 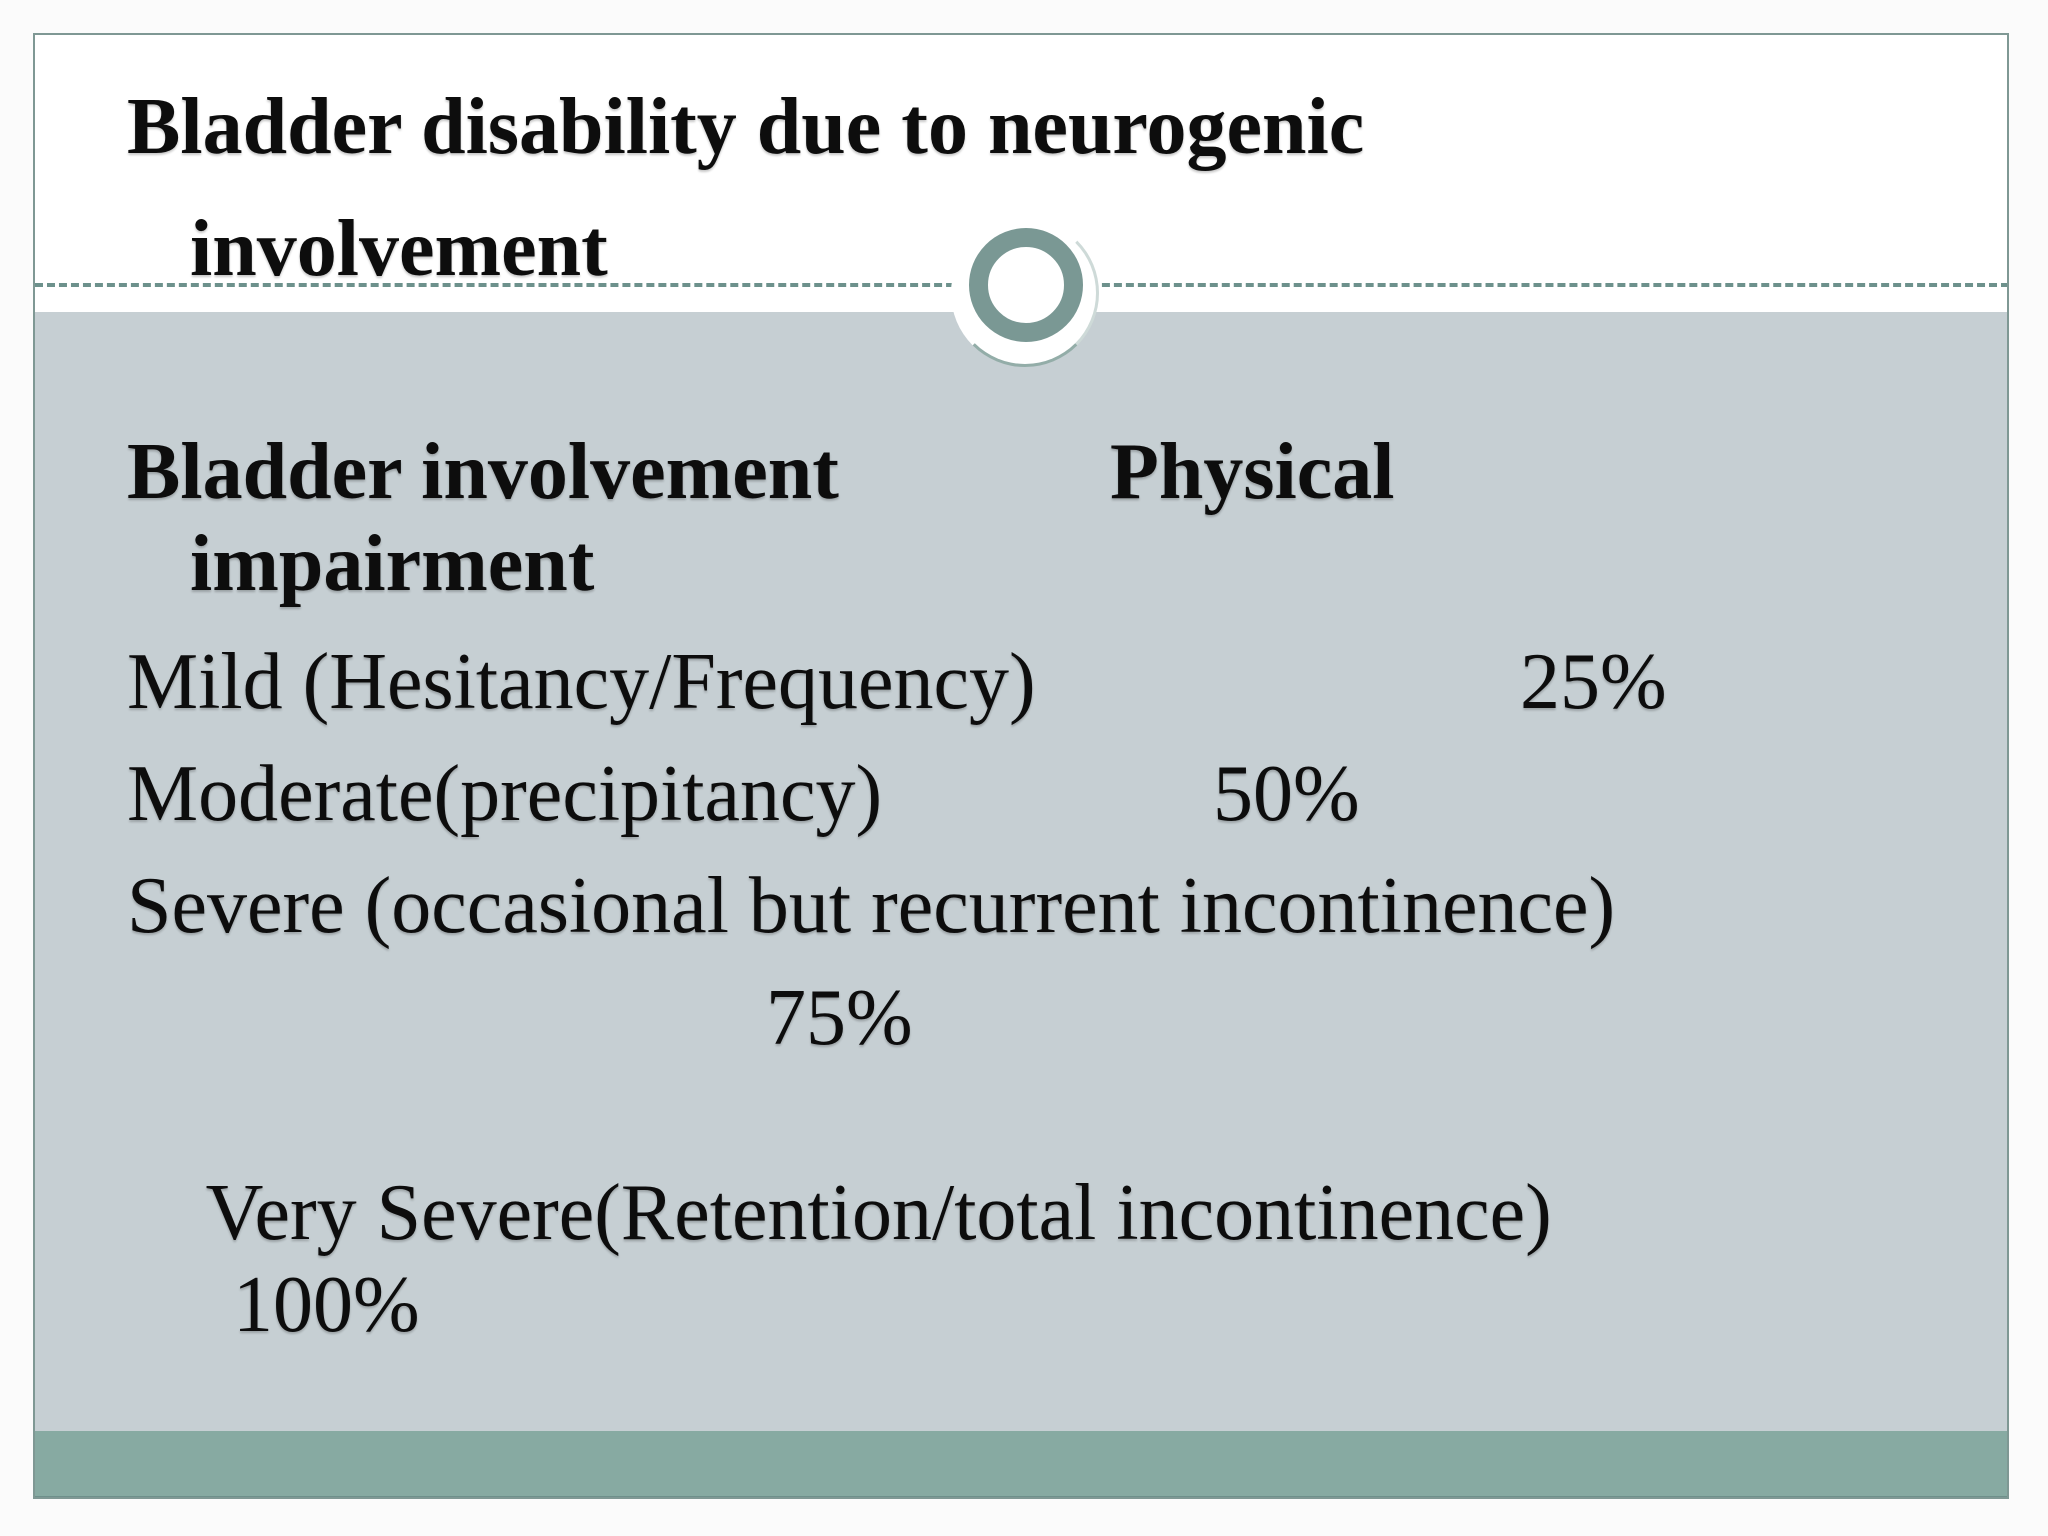 What do you see at coordinates (746, 127) in the screenshot?
I see `slide-title-line-1: Bladder disability due to neurogenic` at bounding box center [746, 127].